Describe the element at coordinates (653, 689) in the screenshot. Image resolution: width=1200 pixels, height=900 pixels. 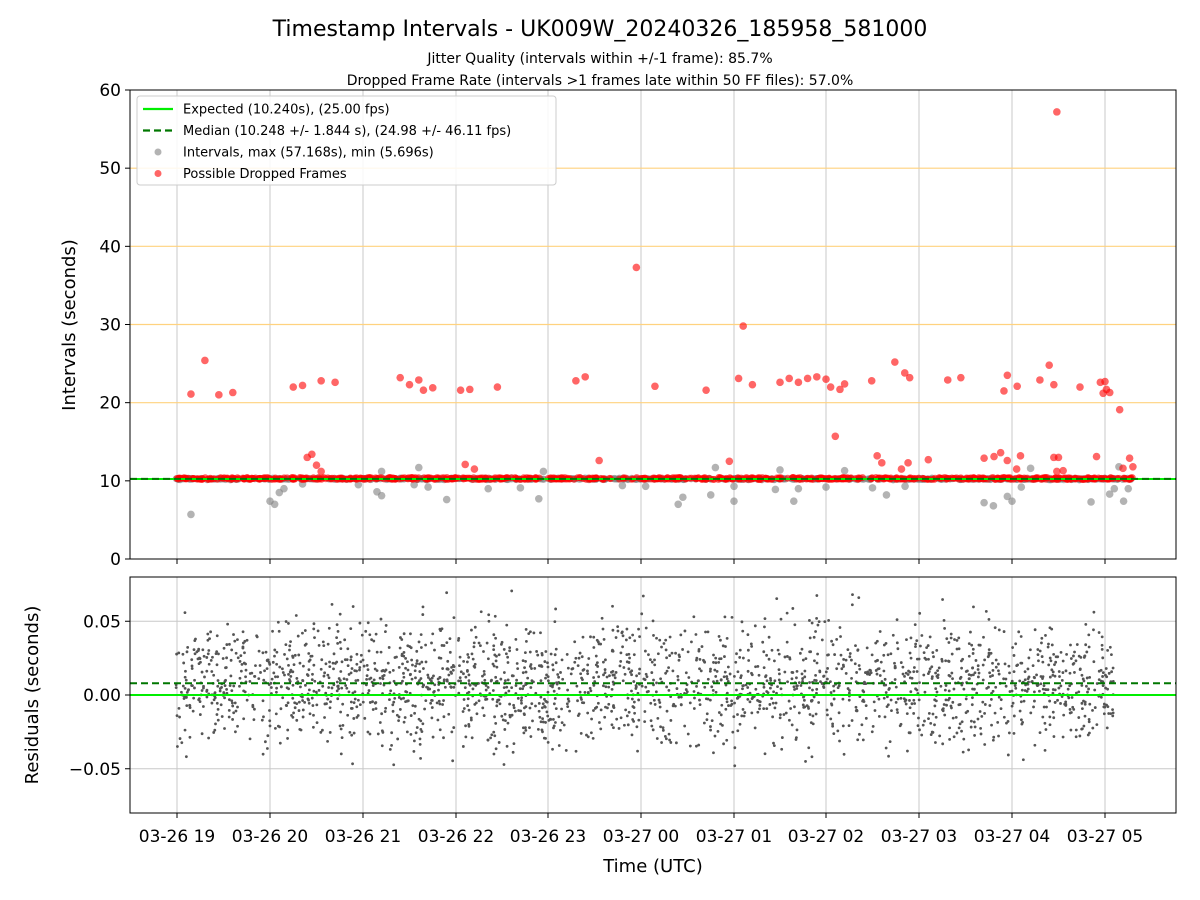
I see `residual-reference-lines` at that location.